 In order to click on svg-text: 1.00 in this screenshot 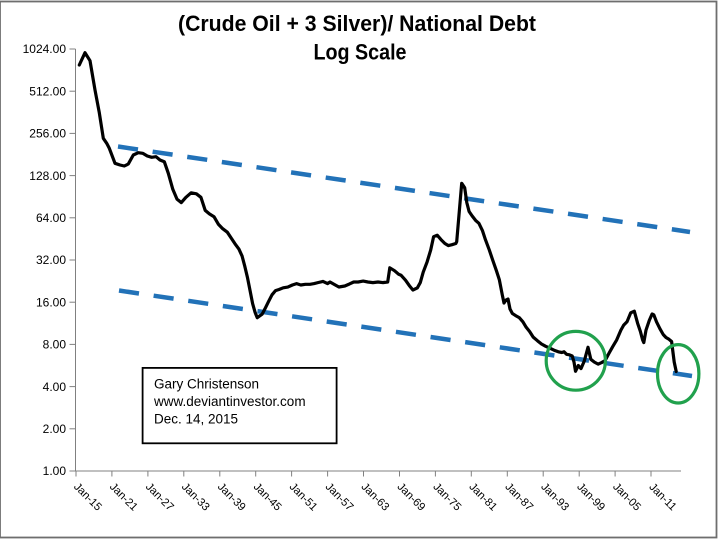, I will do `click(55, 471)`.